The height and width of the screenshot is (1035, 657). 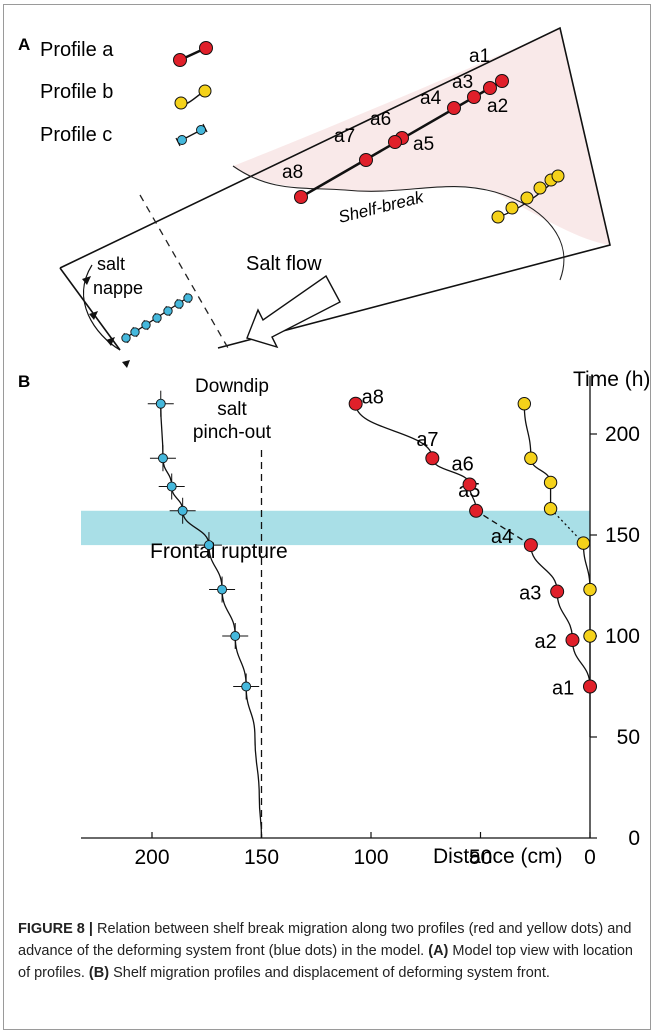 What do you see at coordinates (101, 307) in the screenshot?
I see `salt-nappe-front` at bounding box center [101, 307].